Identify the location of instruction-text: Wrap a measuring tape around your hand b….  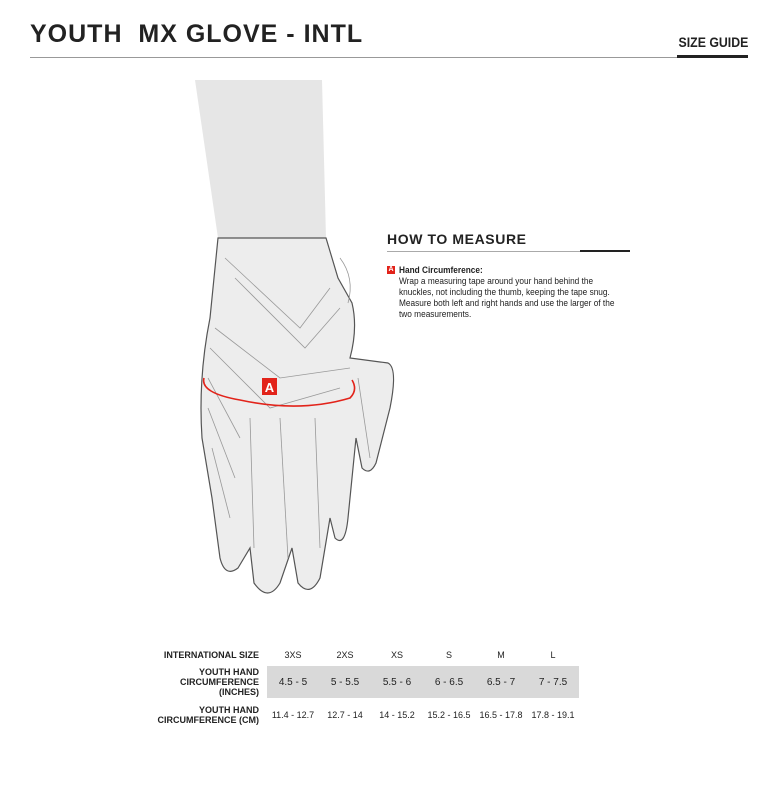
(507, 297).